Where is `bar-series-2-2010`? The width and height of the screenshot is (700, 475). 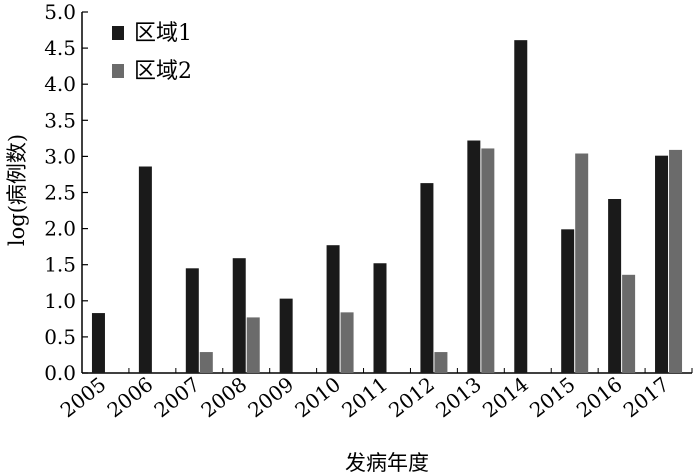
bar-series-2-2010 is located at coordinates (347, 342).